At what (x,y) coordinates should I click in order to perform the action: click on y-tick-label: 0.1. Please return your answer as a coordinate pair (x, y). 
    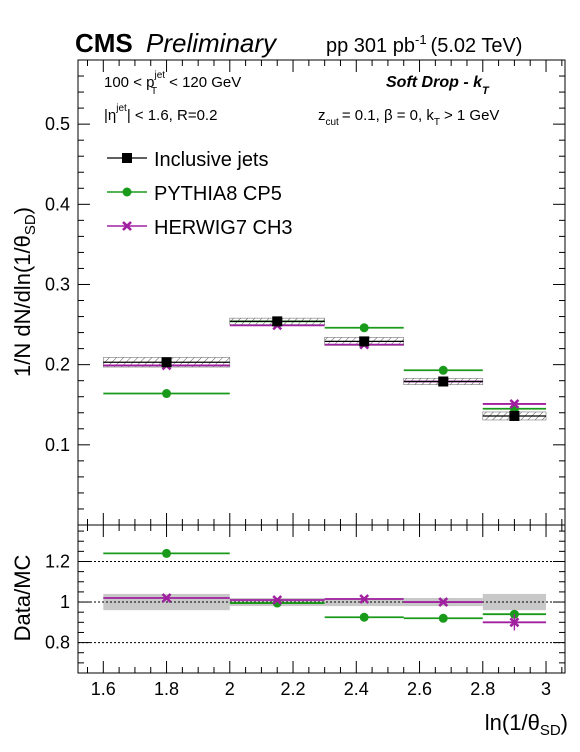
    Looking at the image, I should click on (57, 445).